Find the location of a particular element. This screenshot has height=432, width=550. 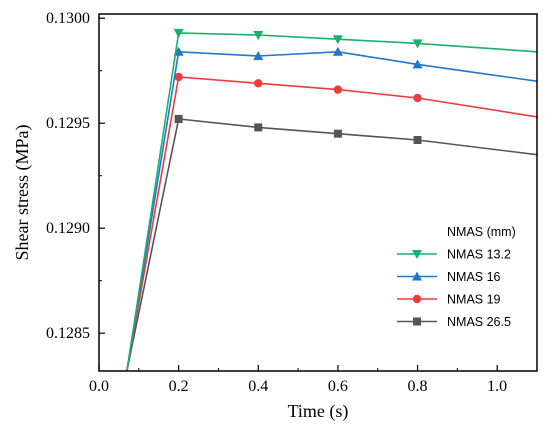

legend-item-nmas-26-5: NMAS 26.5 is located at coordinates (454, 322).